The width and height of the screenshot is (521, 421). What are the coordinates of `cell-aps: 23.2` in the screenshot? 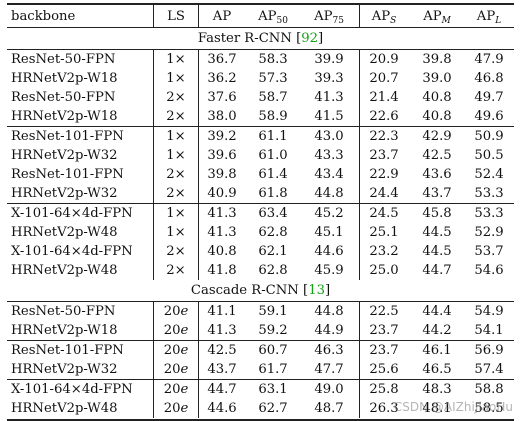 It's located at (384, 251).